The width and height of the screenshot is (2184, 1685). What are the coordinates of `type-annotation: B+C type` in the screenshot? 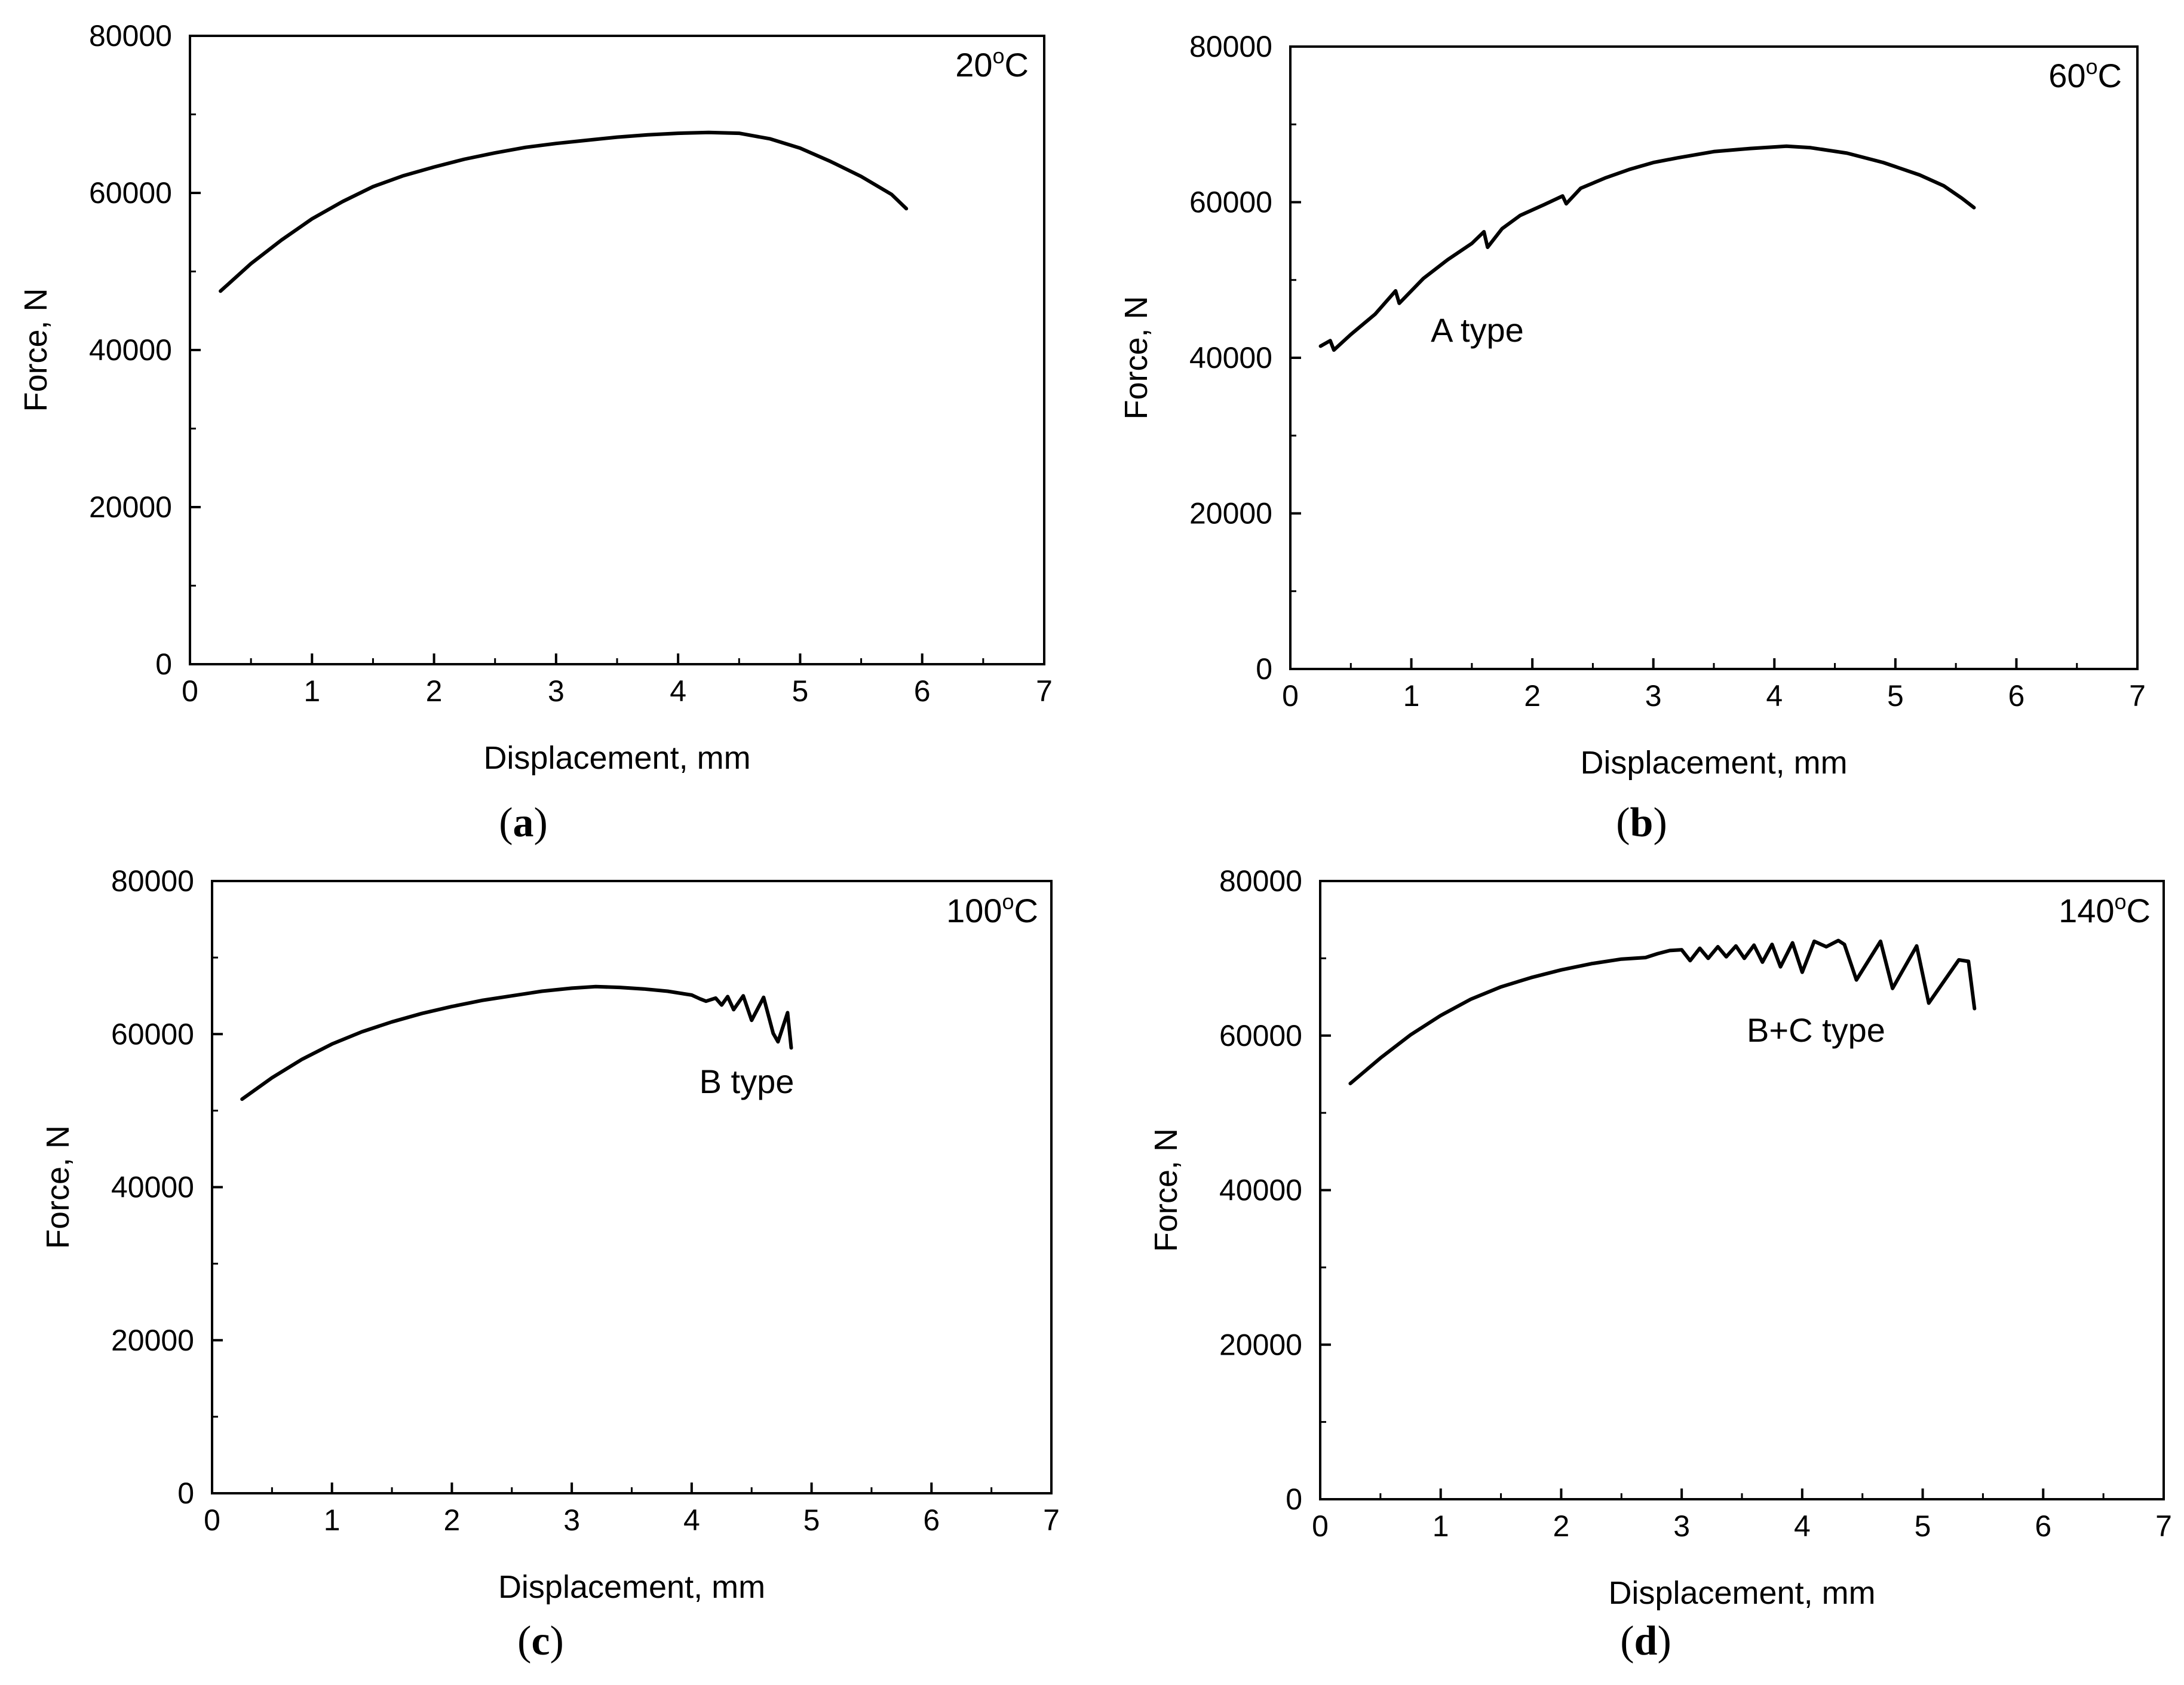 It's located at (1816, 1030).